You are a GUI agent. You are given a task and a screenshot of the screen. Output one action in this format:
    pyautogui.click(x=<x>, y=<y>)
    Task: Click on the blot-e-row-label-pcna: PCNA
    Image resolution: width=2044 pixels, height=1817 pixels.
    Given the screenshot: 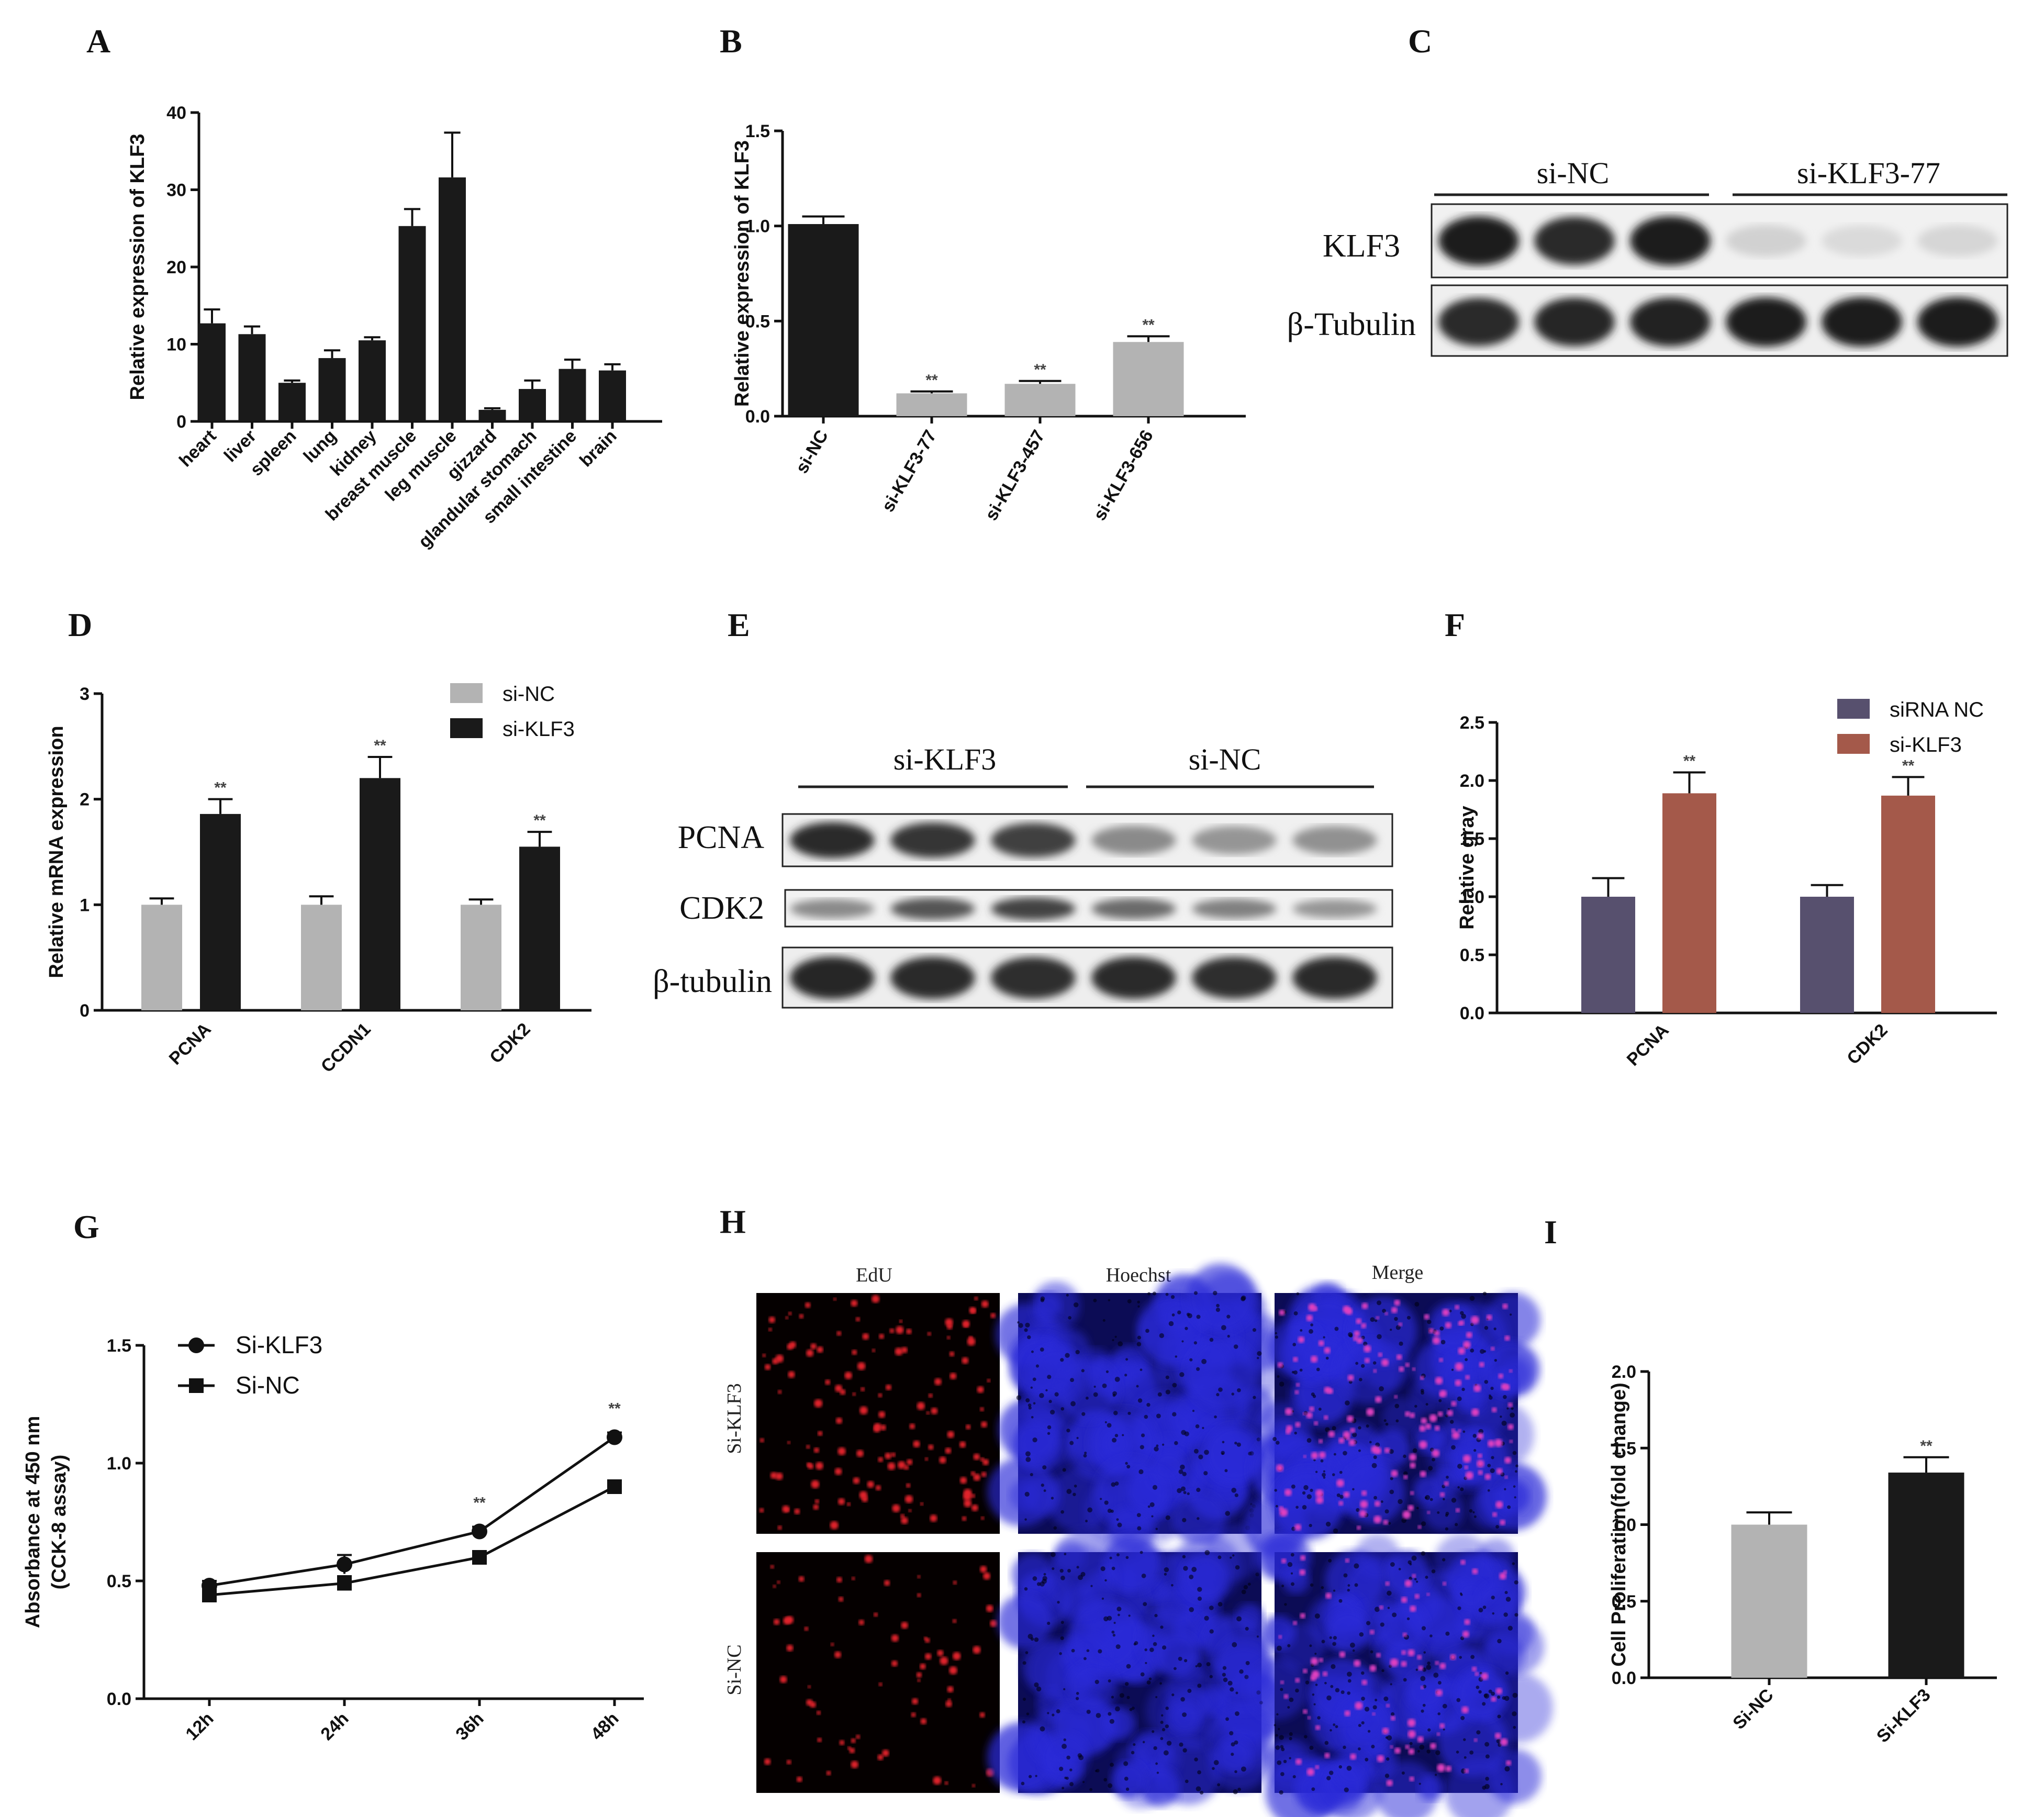 What is the action you would take?
    pyautogui.click(x=721, y=838)
    